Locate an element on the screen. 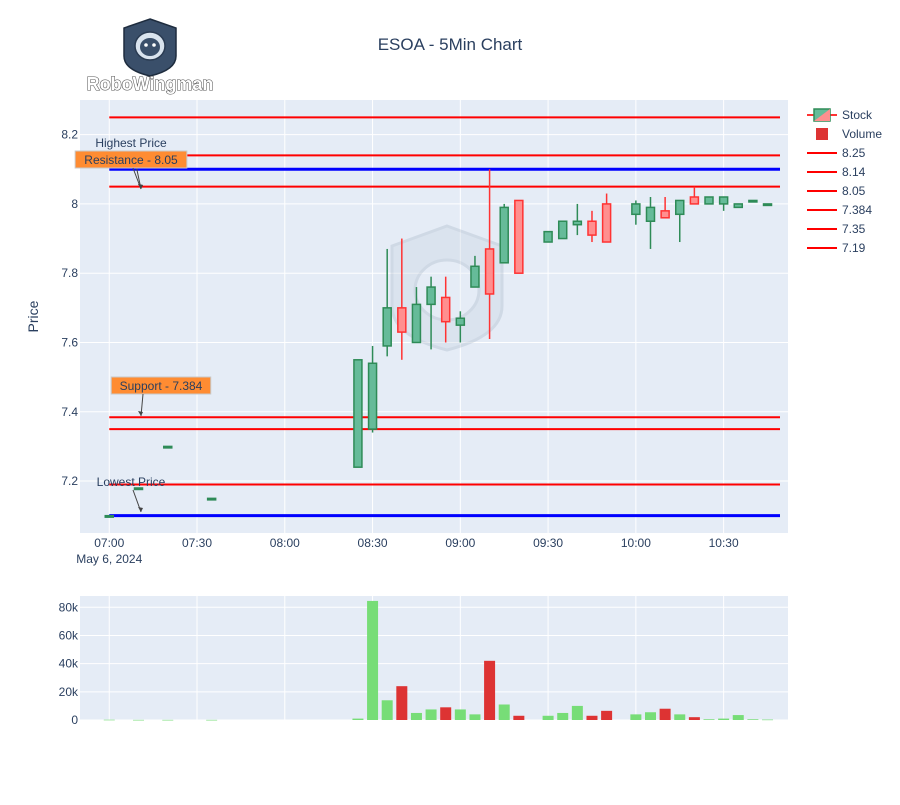  logo: RoboWingman is located at coordinates (150, 56).